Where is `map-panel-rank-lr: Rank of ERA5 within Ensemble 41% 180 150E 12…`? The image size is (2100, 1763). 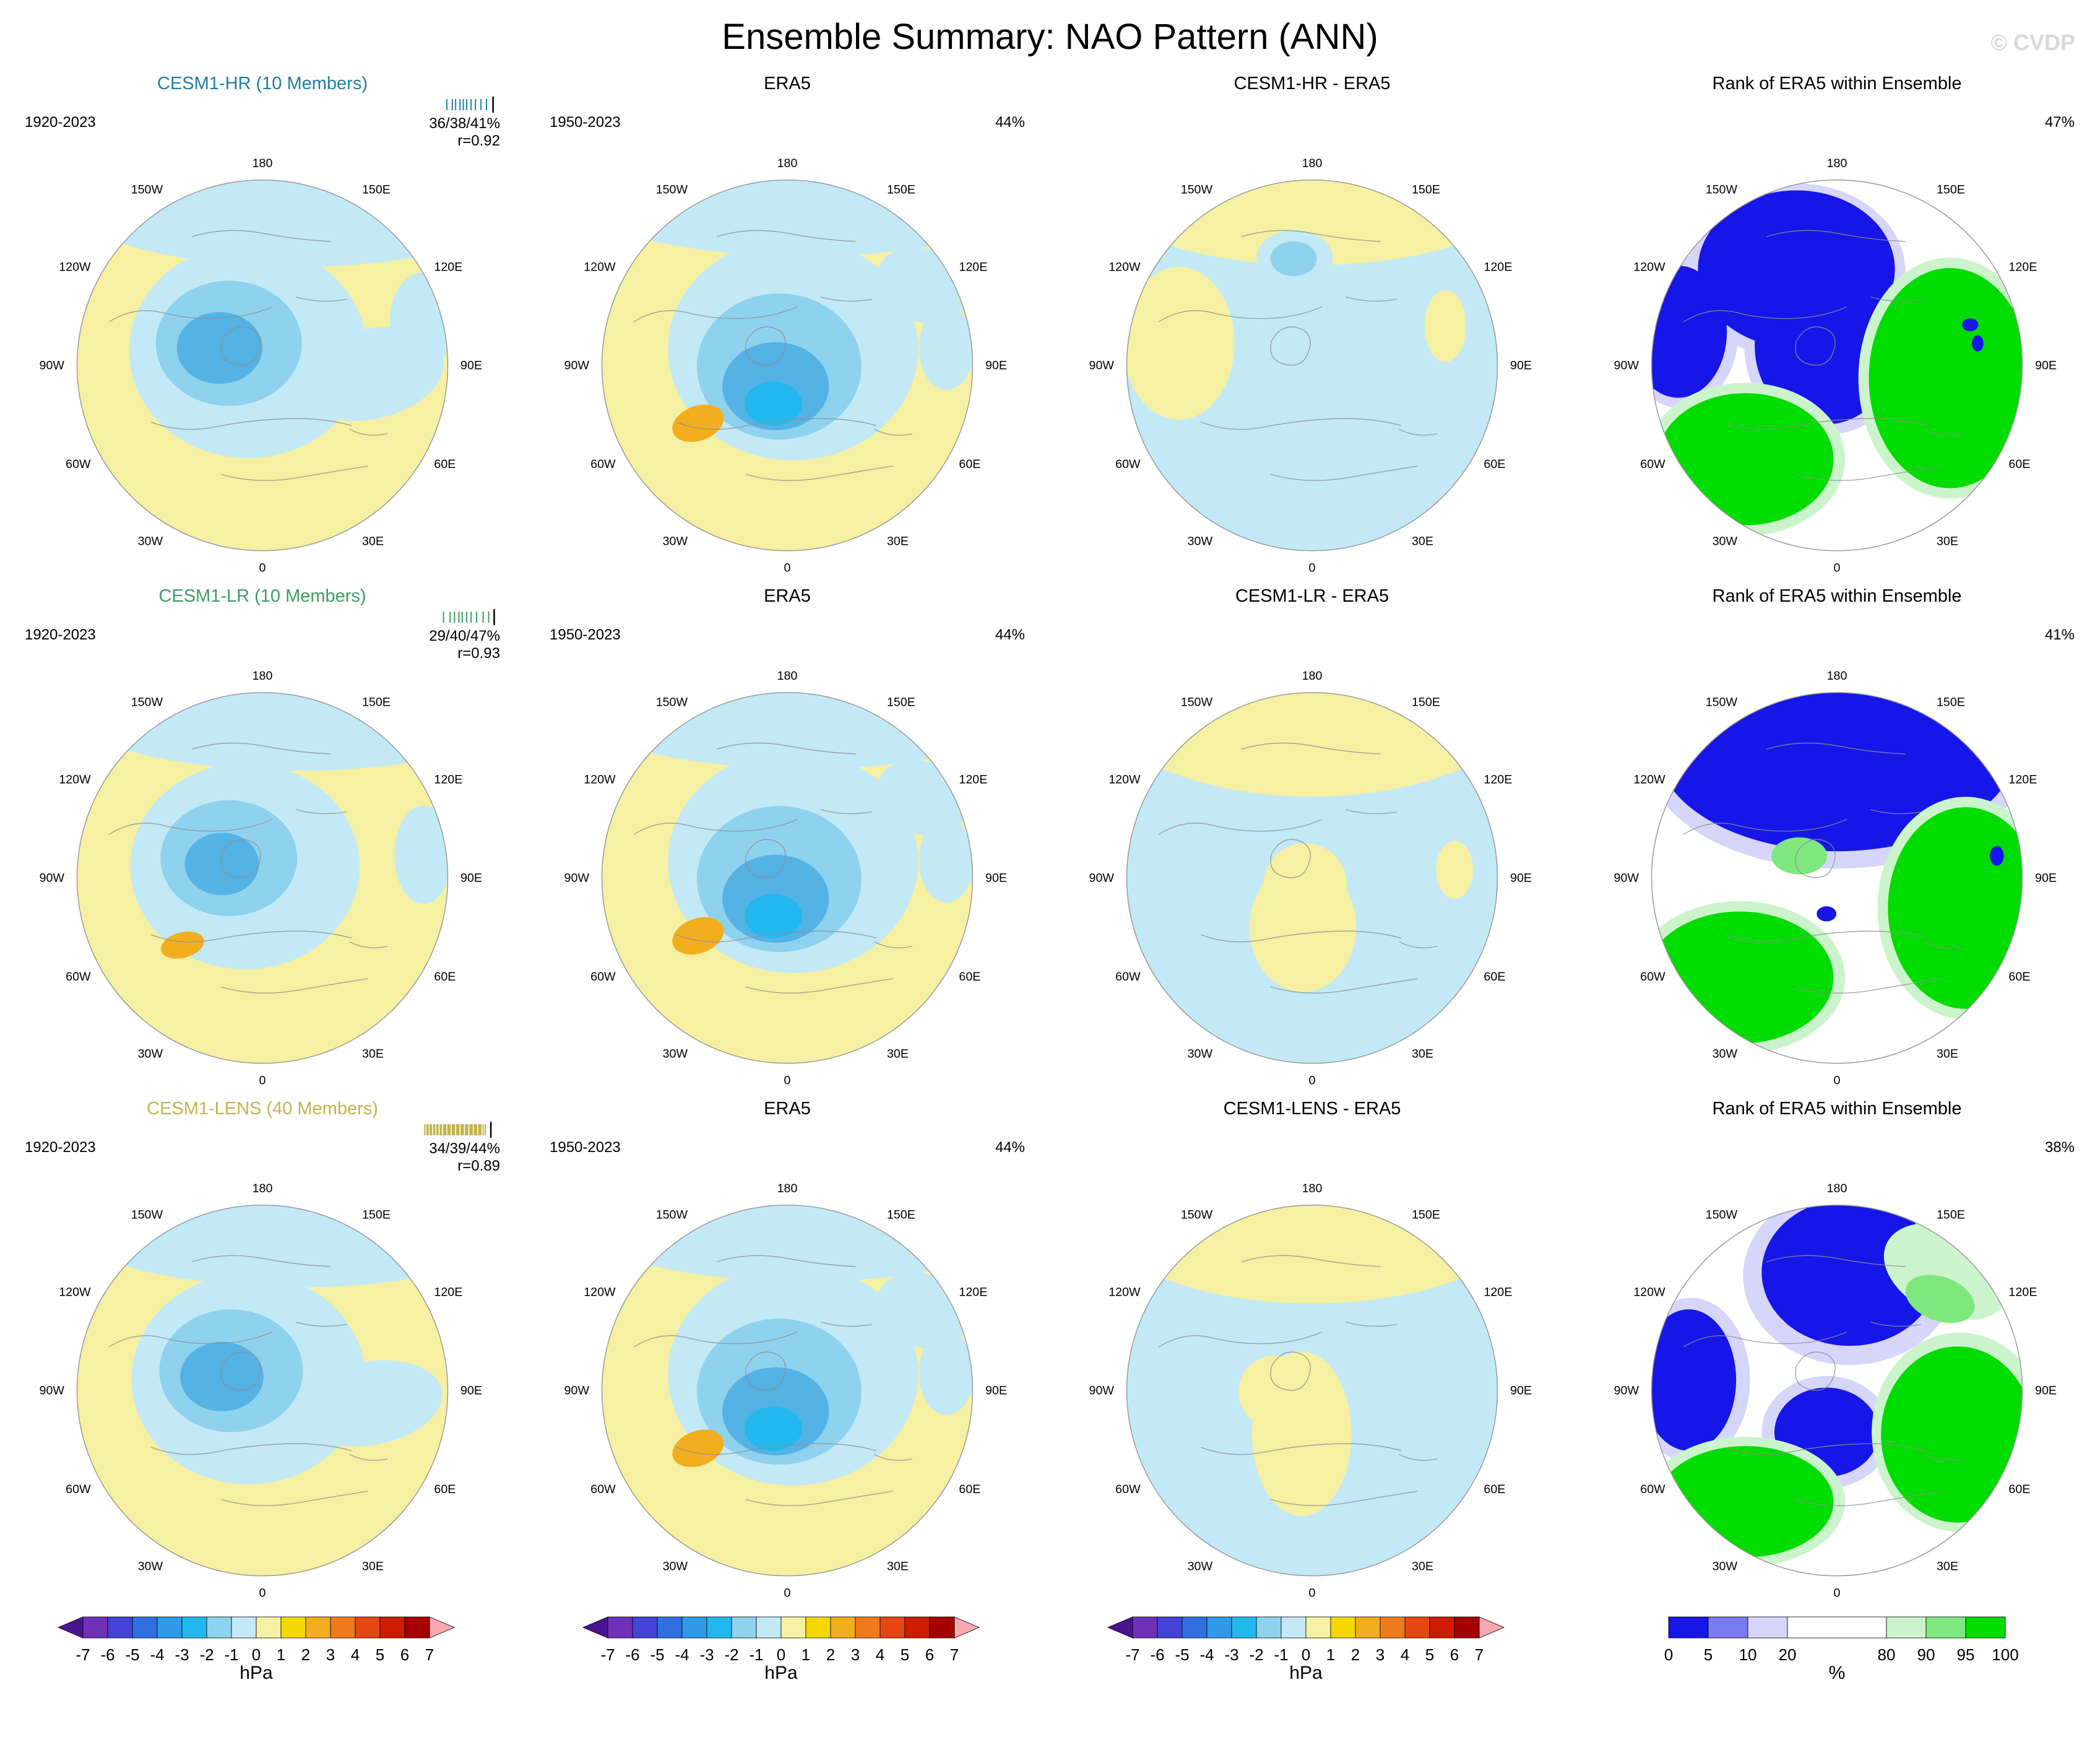 map-panel-rank-lr: Rank of ERA5 within Ensemble 41% 180 150E 12… is located at coordinates (1837, 840).